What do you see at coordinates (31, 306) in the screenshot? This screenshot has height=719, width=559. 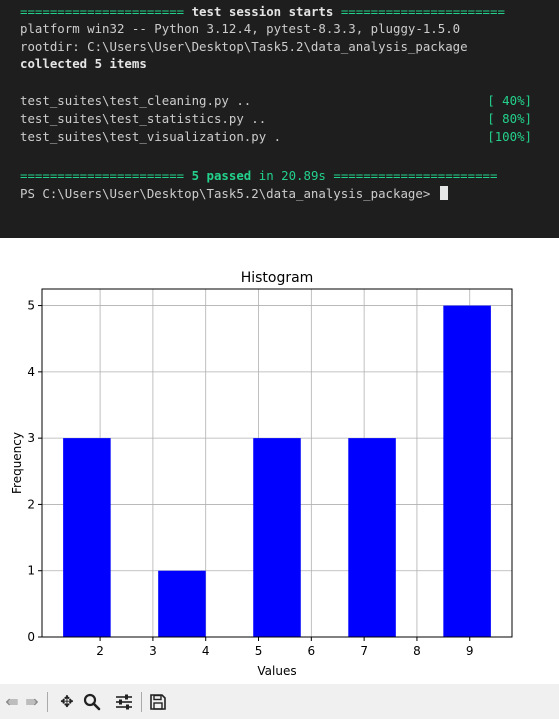 I see `y-tick-label: 5` at bounding box center [31, 306].